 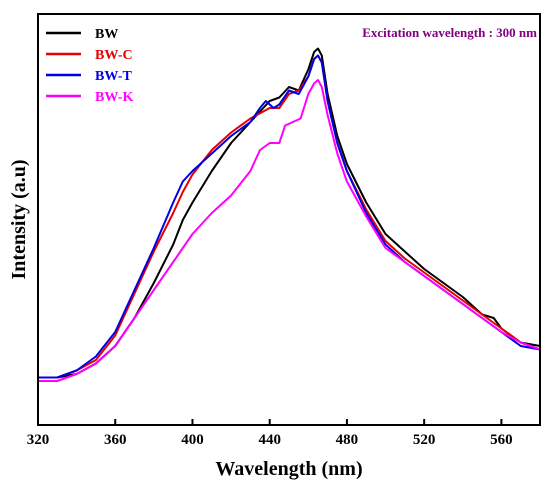 What do you see at coordinates (38, 440) in the screenshot?
I see `x-tick-label: 320` at bounding box center [38, 440].